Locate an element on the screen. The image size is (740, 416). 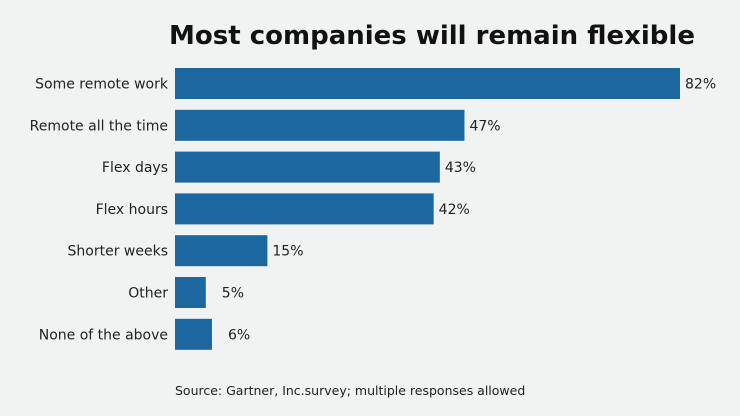
bar-flex-hours is located at coordinates (304, 209).